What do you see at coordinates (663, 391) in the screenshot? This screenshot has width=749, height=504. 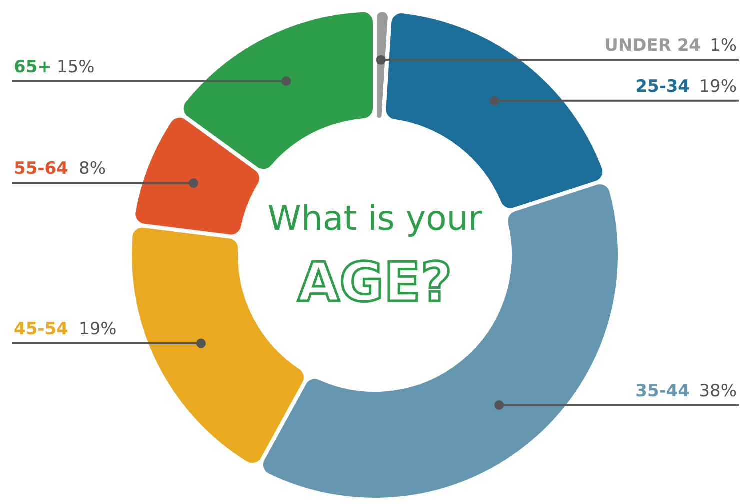 I see `slice-label: 35-44` at bounding box center [663, 391].